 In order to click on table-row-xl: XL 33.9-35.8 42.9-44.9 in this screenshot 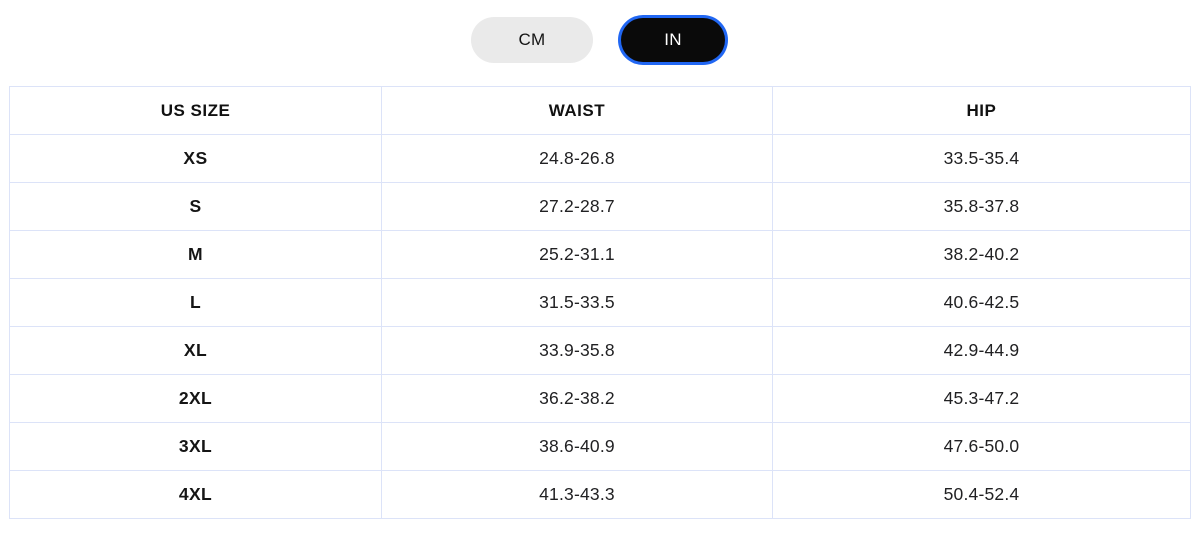, I will do `click(600, 350)`.